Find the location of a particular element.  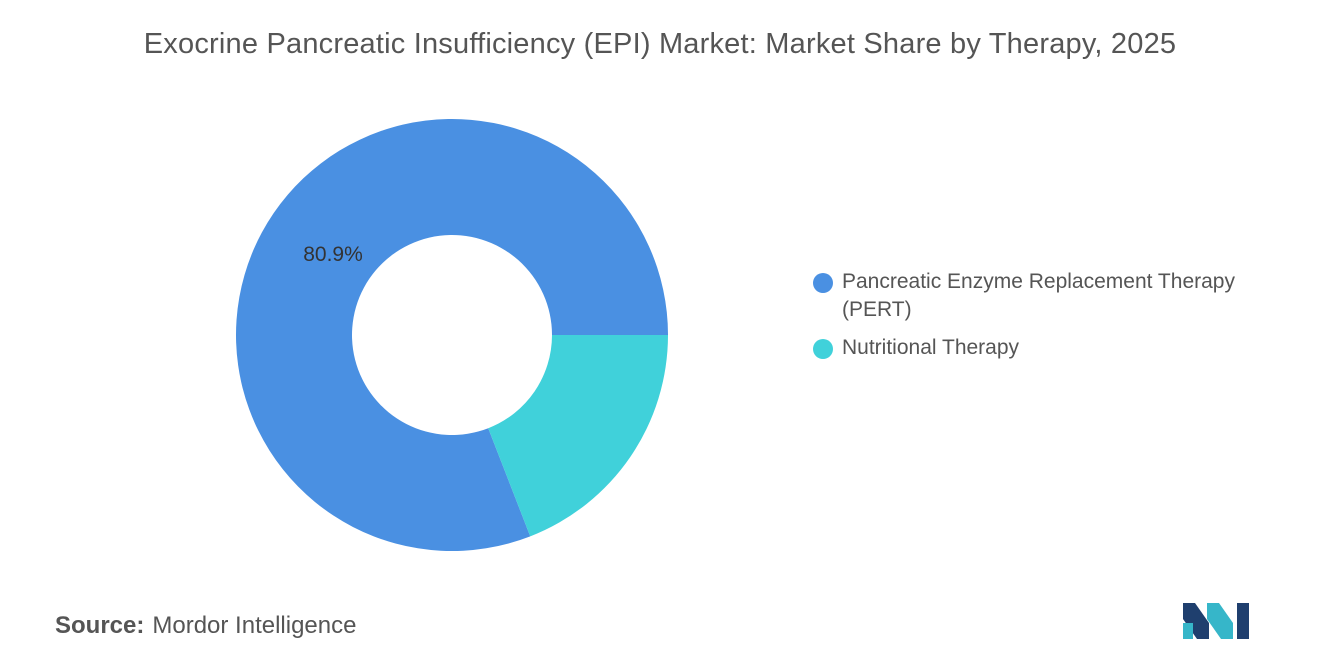

legend-swatch-pert is located at coordinates (823, 283).